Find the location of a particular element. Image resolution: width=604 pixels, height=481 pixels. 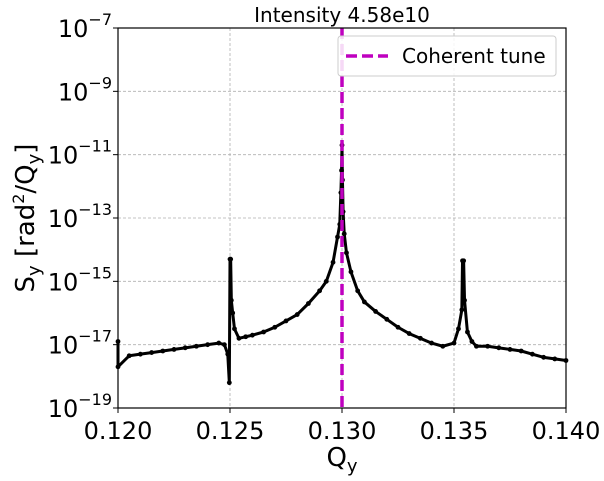

y-axis-label-open: [rad is located at coordinates (26, 235).